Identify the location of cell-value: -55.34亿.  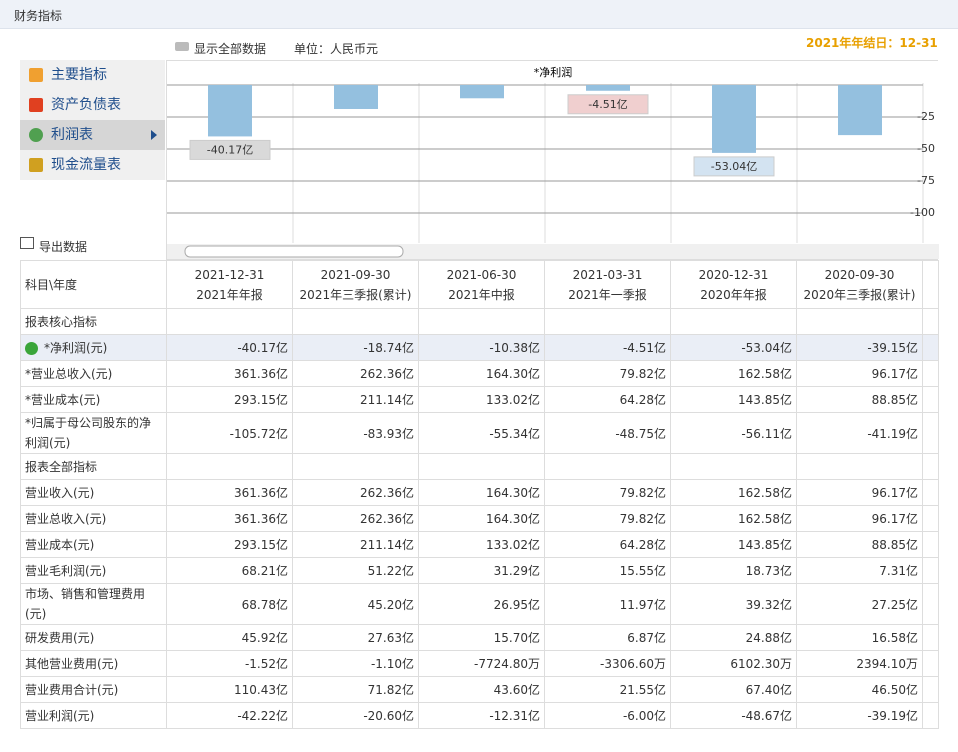
(481, 433).